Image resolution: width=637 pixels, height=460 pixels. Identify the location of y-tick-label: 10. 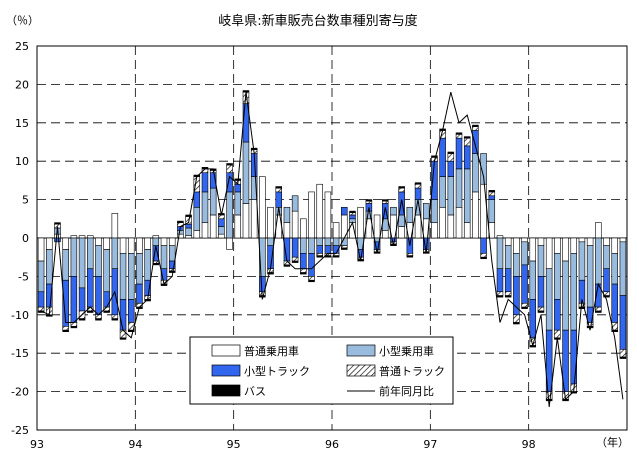
(22, 161).